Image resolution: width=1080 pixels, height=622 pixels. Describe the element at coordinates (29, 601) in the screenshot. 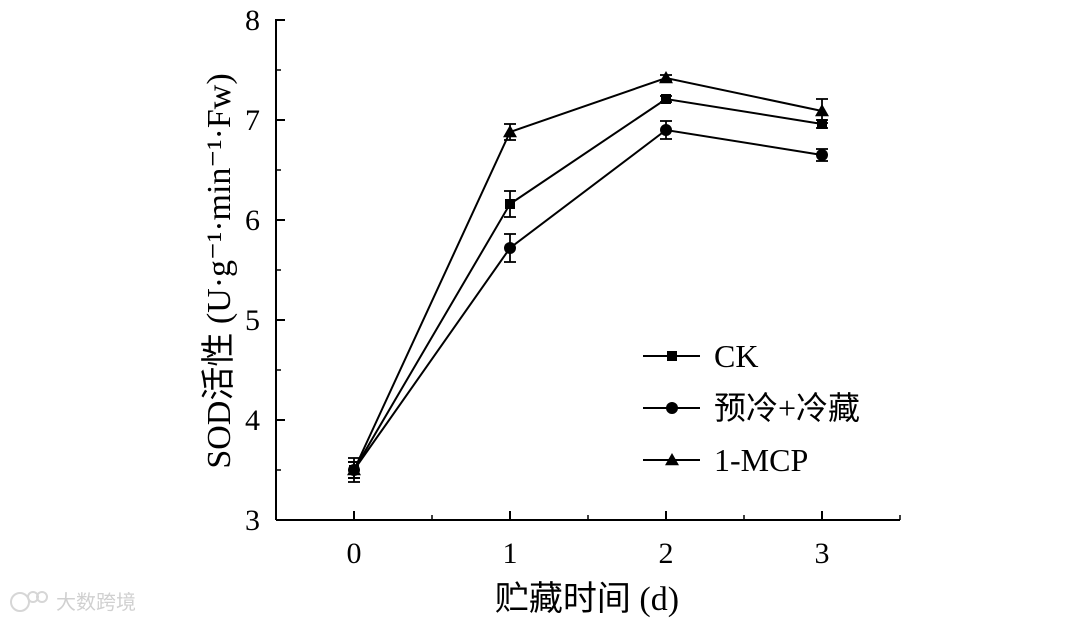

I see `watermark-logo-icon` at that location.